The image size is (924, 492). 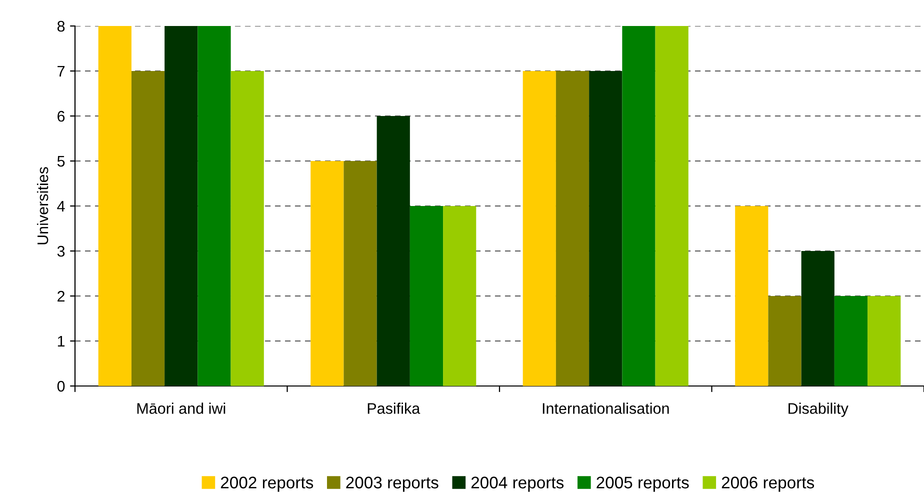 What do you see at coordinates (605, 408) in the screenshot?
I see `x-tick-label: Internationalisation` at bounding box center [605, 408].